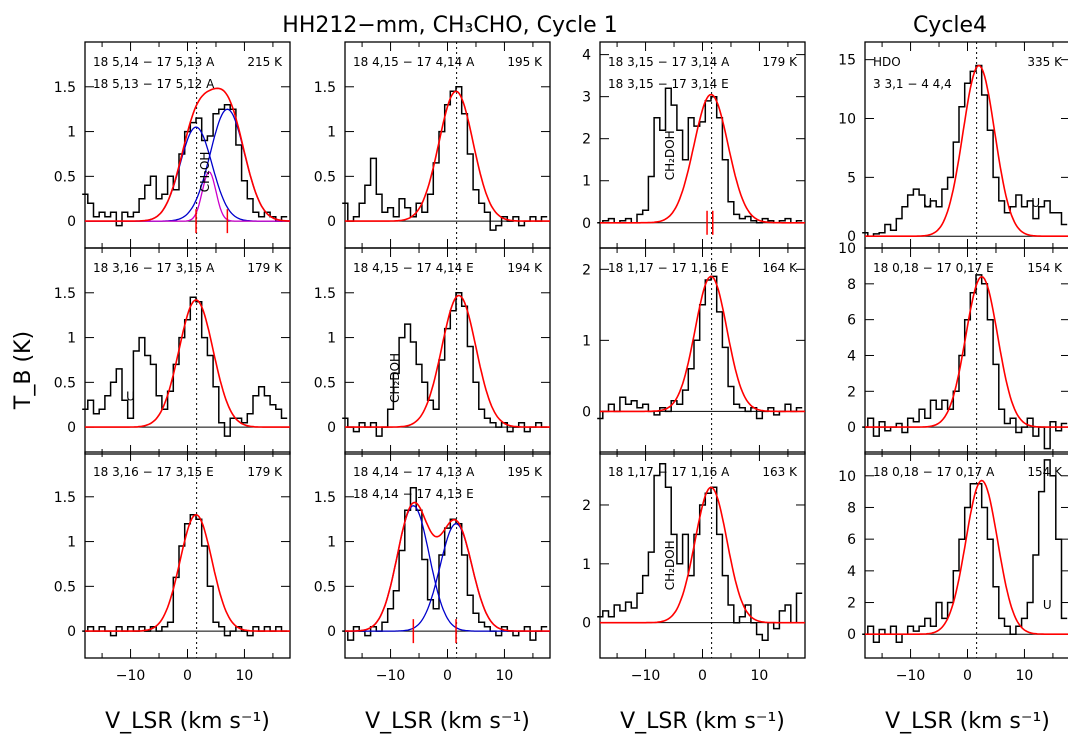  Describe the element at coordinates (153, 472) in the screenshot. I see `transition-label: 18 3,16 − 17 3,15 E` at that location.